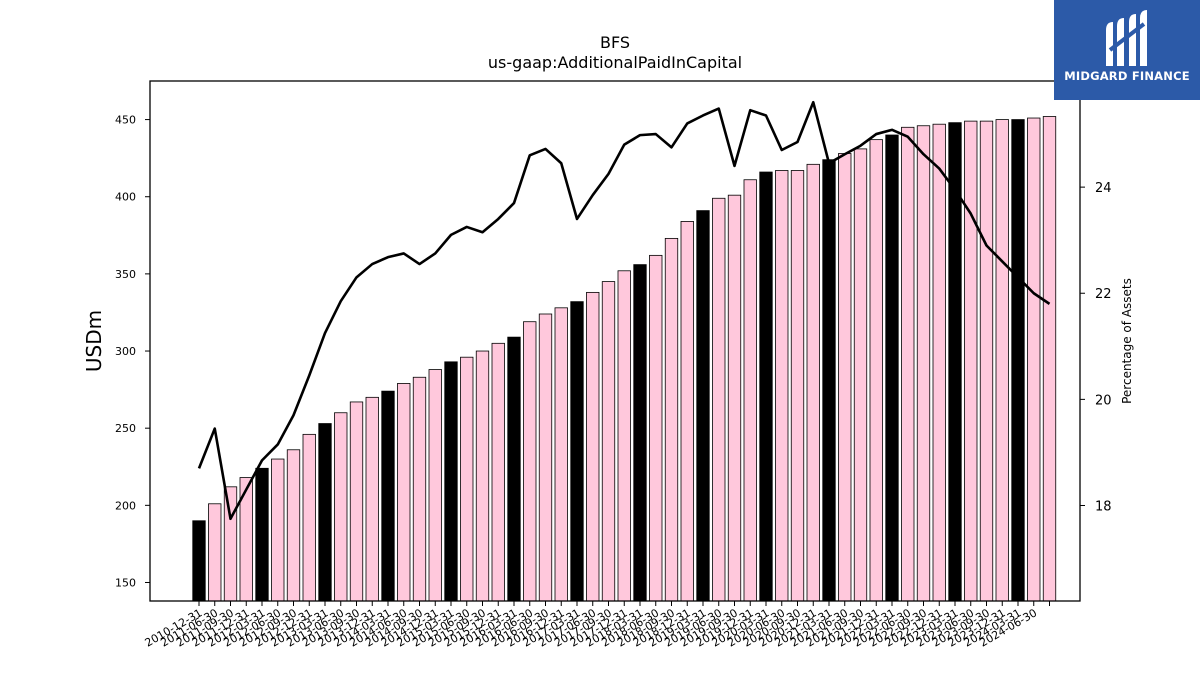  Describe the element at coordinates (1127, 341) in the screenshot. I see `y-axis-right-label: Percentage of Assets` at that location.